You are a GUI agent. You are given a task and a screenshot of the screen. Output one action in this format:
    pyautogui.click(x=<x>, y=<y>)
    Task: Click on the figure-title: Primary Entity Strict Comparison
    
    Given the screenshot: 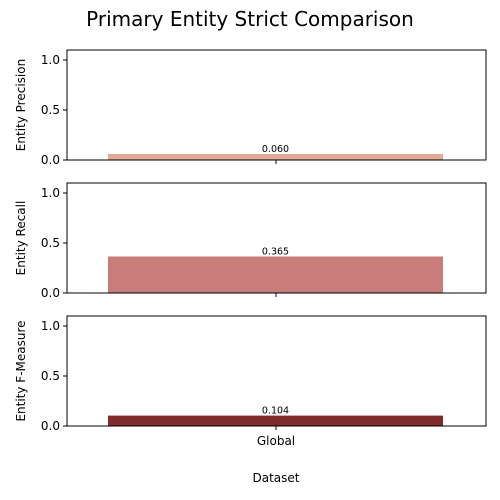 What is the action you would take?
    pyautogui.click(x=250, y=19)
    